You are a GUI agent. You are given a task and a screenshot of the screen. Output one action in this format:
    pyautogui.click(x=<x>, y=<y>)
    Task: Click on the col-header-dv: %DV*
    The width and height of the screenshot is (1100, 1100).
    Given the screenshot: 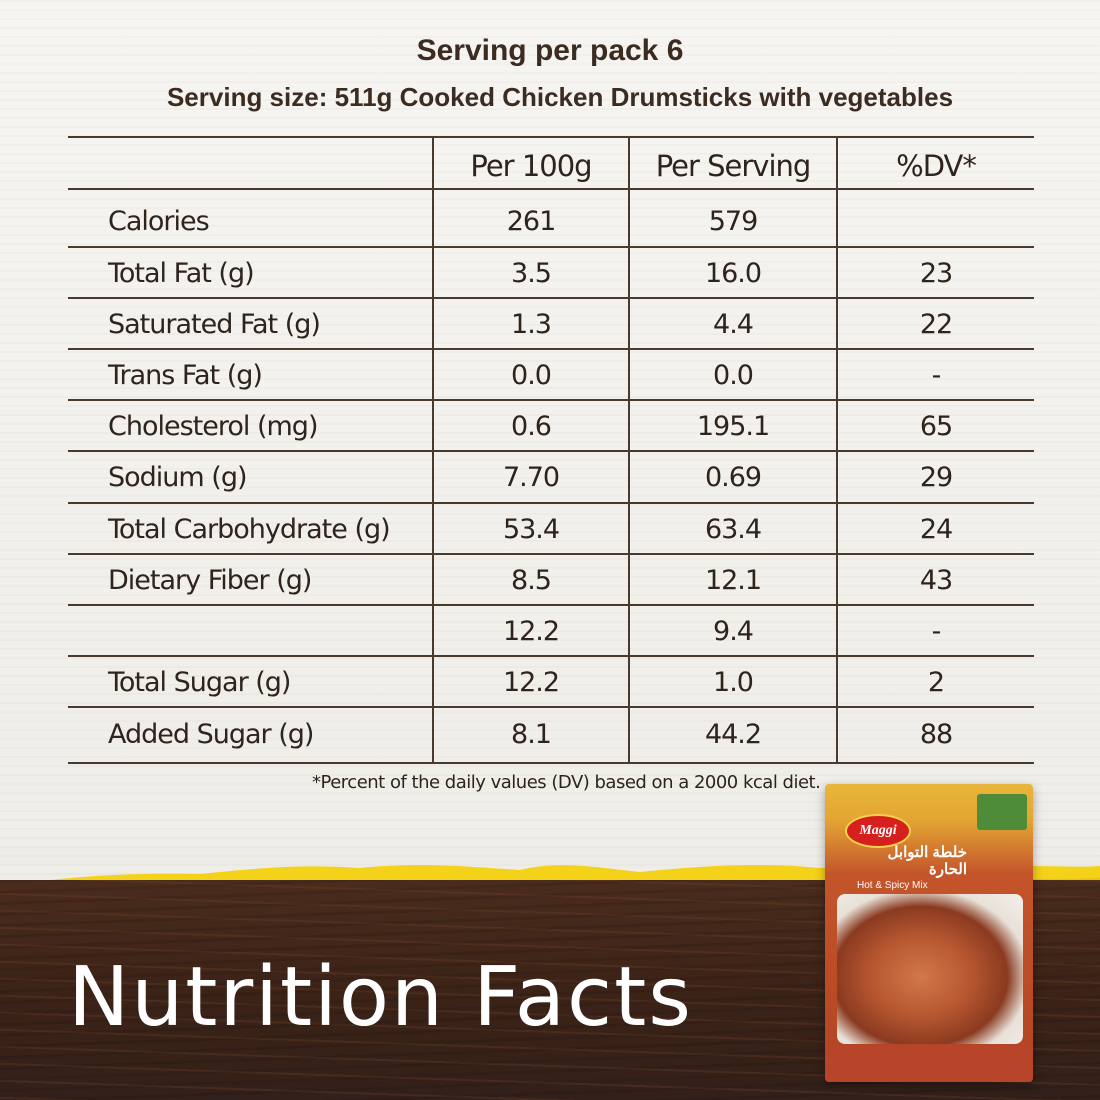 What is the action you would take?
    pyautogui.click(x=936, y=166)
    